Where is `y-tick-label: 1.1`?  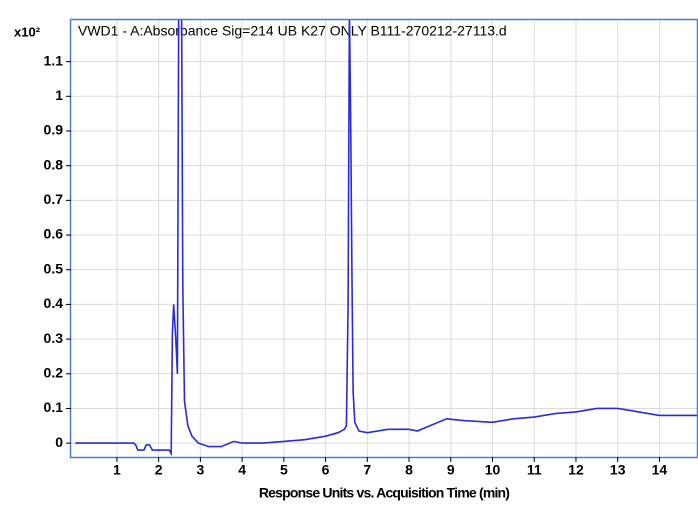
y-tick-label: 1.1 is located at coordinates (54, 60).